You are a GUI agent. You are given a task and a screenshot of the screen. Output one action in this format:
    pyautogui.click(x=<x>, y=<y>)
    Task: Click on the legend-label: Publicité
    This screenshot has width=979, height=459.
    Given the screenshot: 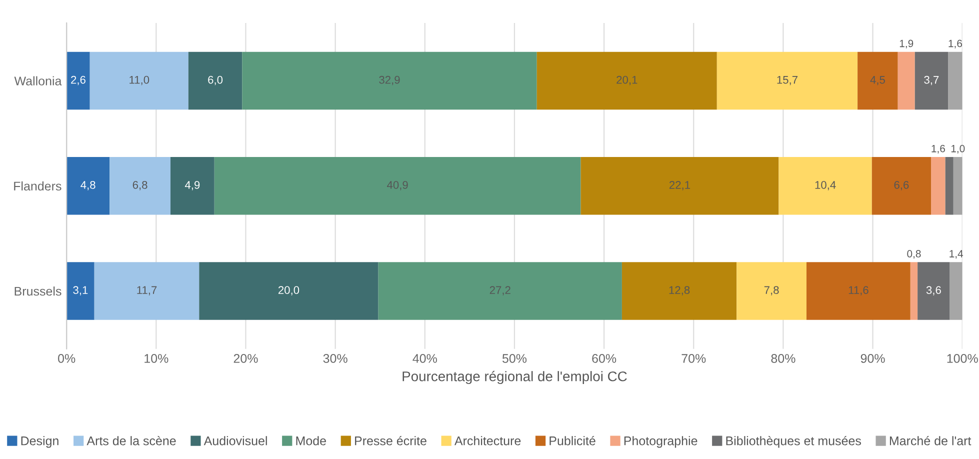 What is the action you would take?
    pyautogui.click(x=573, y=441)
    